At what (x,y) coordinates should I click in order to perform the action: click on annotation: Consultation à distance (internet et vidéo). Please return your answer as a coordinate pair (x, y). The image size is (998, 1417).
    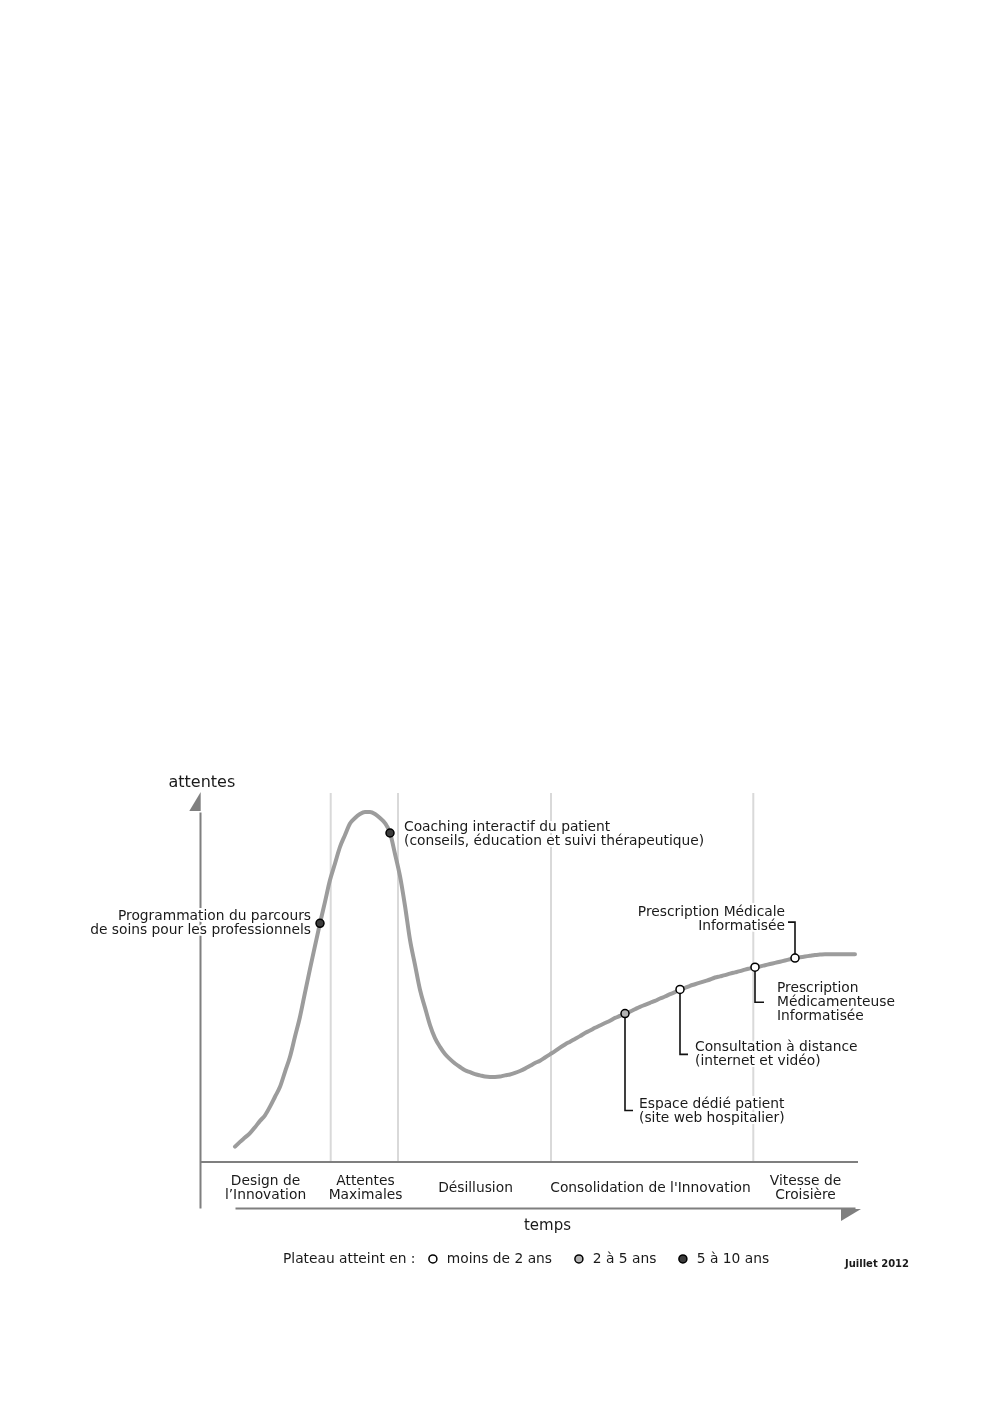
    Looking at the image, I should click on (776, 1053).